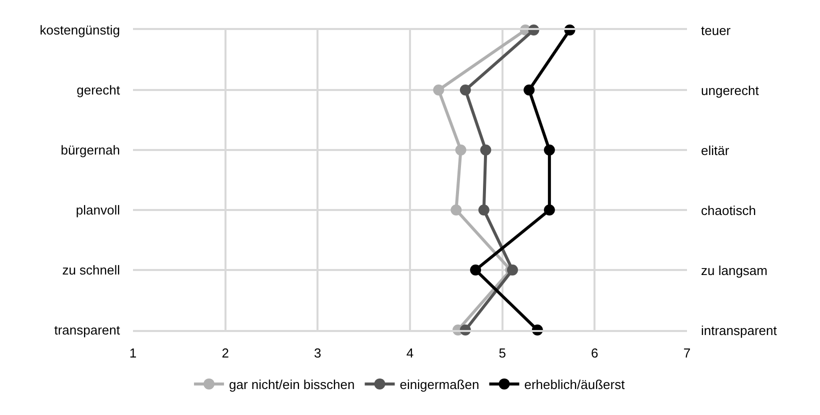  Describe the element at coordinates (80, 30) in the screenshot. I see `y-tick-label: kostengünstig` at that location.